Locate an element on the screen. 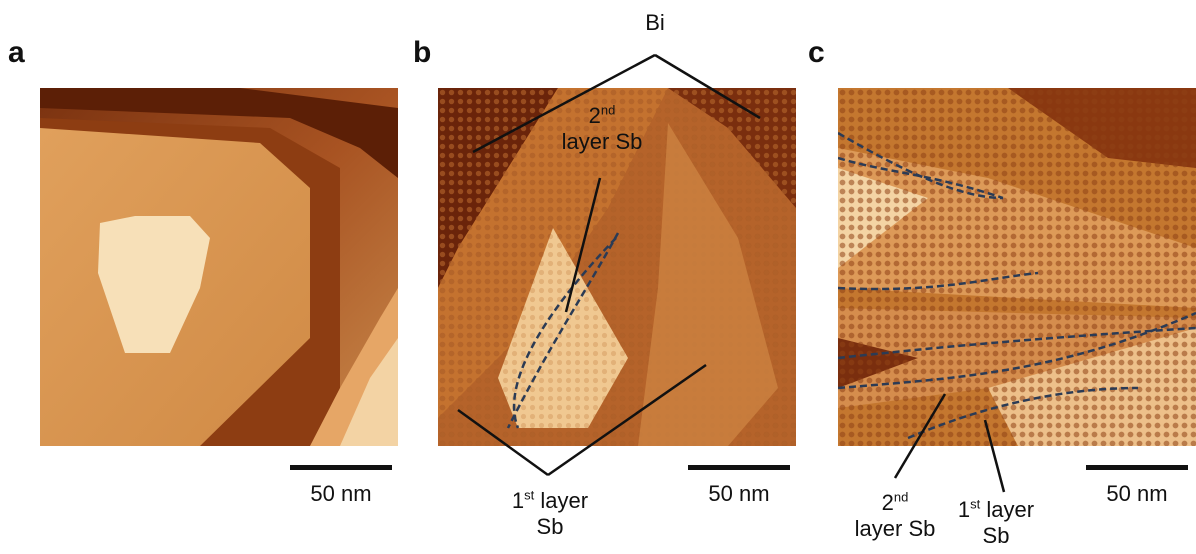  label-c-first-layer: 1st layer Sb is located at coordinates (996, 522).